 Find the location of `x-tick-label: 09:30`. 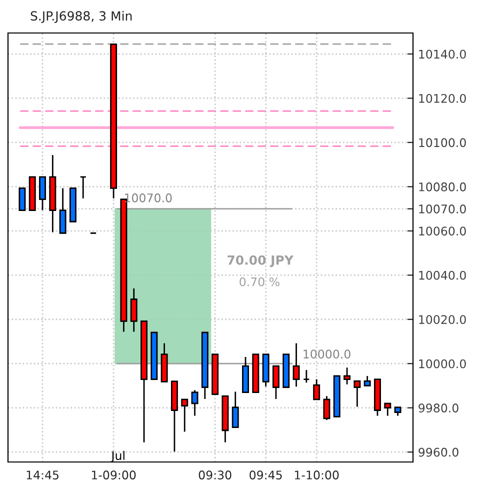

x-tick-label: 09:30 is located at coordinates (215, 475).